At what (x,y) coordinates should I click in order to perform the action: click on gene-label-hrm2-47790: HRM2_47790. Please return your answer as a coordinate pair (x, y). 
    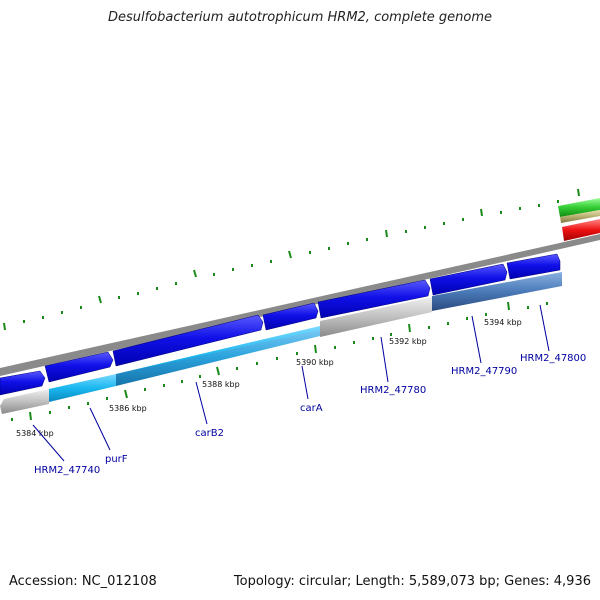
    Looking at the image, I should click on (484, 371).